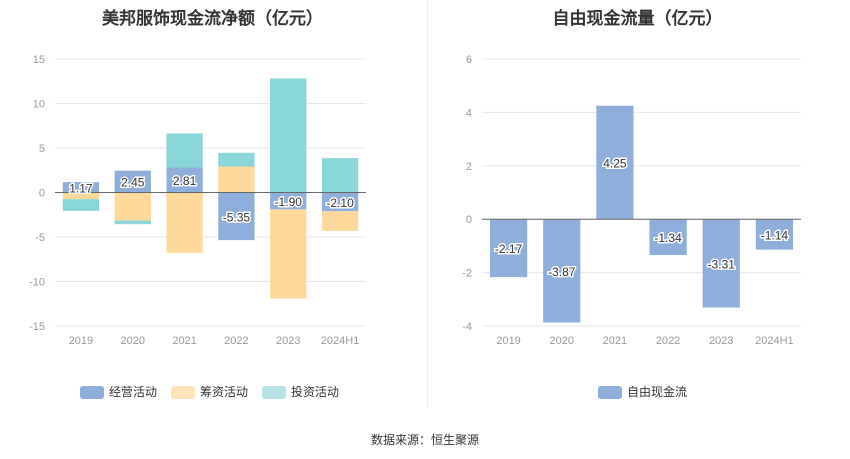 The width and height of the screenshot is (850, 459). Describe the element at coordinates (315, 392) in the screenshot. I see `legend-label: 投资活动` at that location.